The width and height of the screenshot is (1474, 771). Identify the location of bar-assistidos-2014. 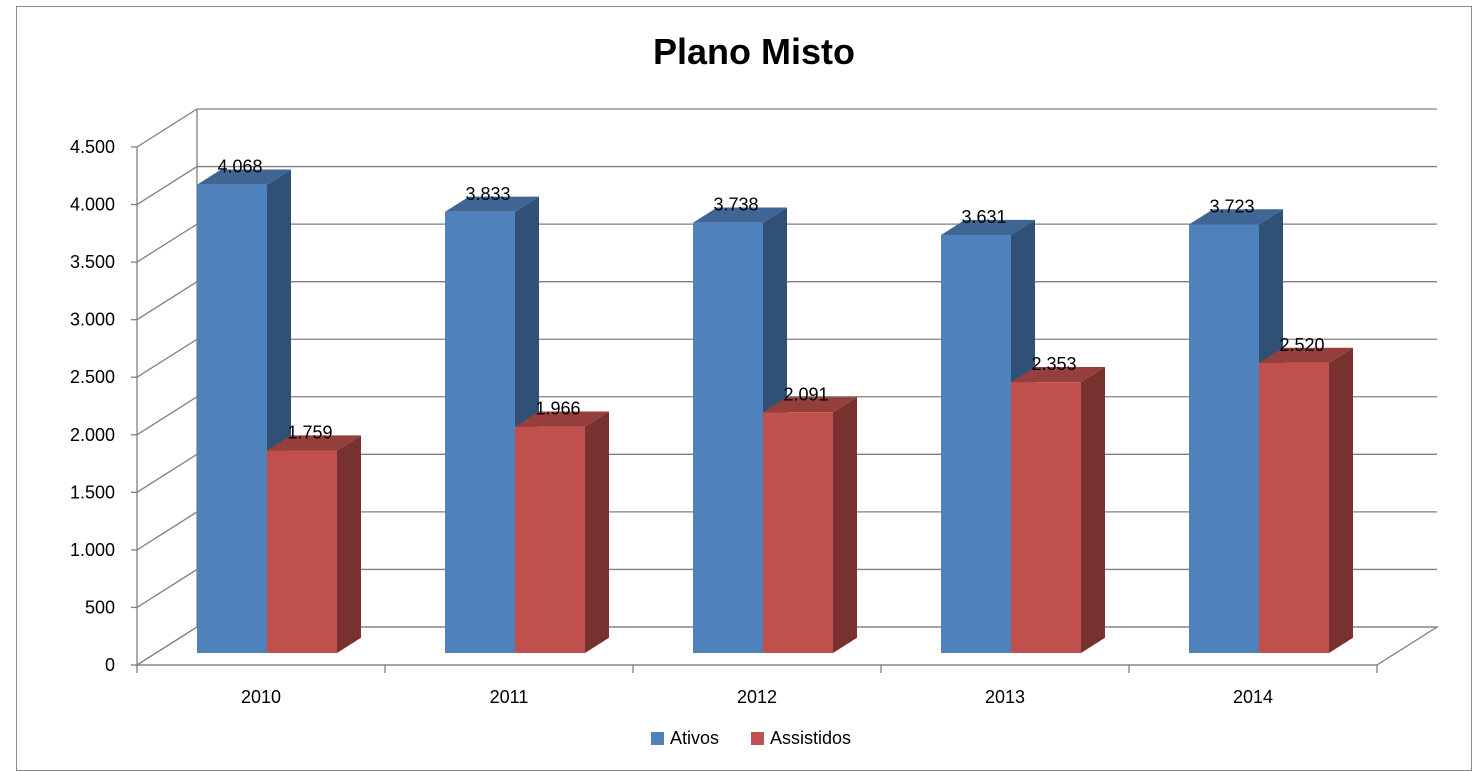
(1306, 500).